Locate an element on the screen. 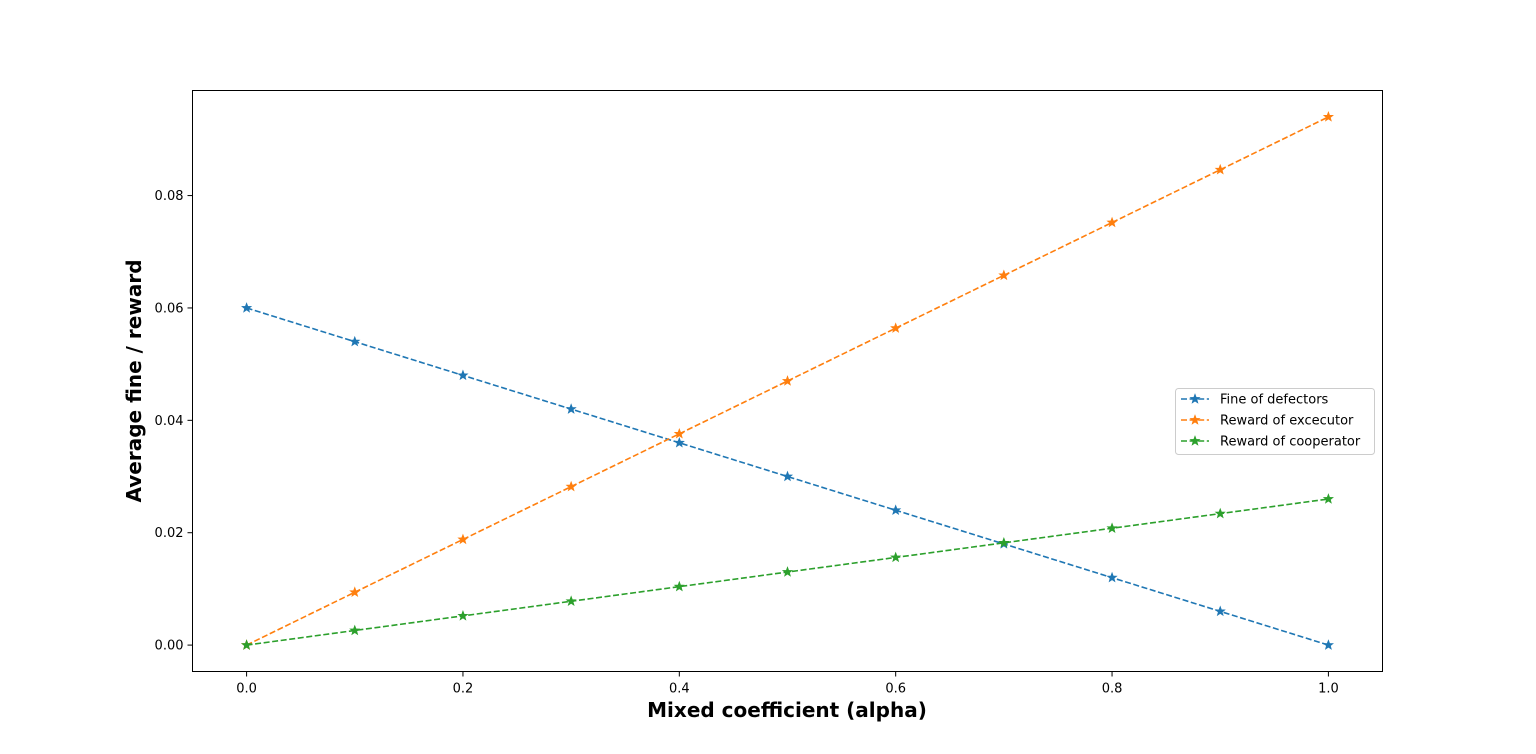  x-tick-label: 0.0 is located at coordinates (246, 689).